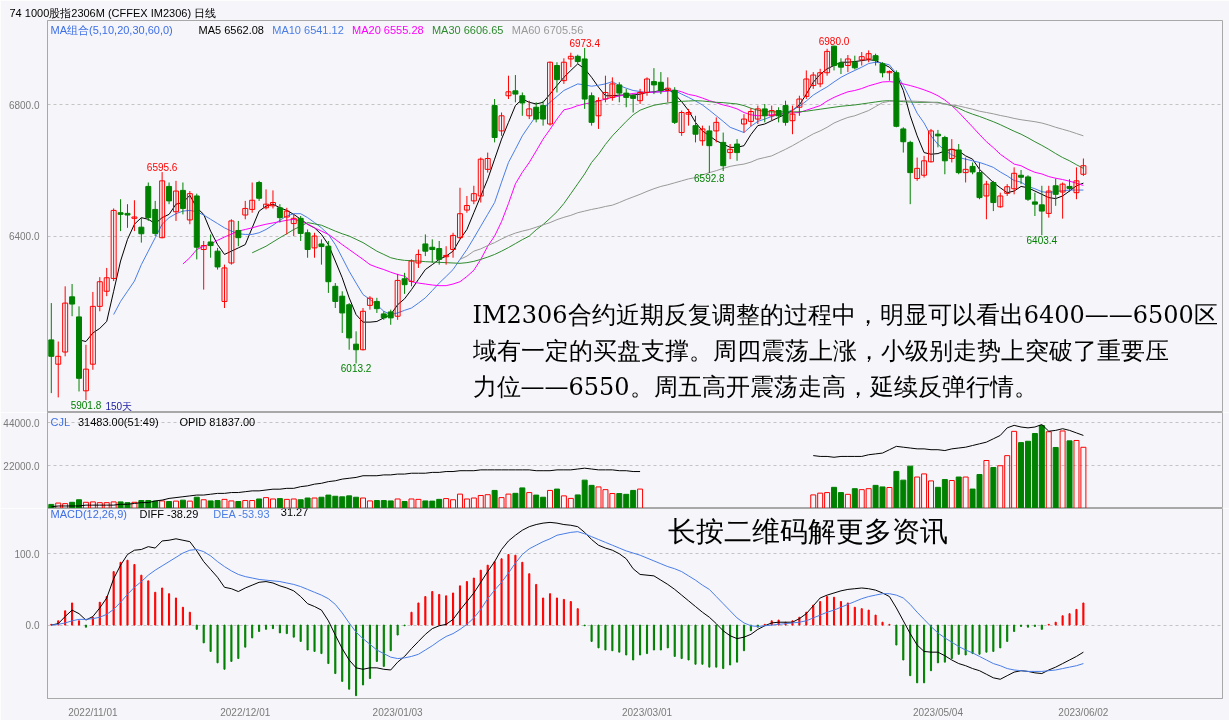  I want to click on x-tick-label: 2022/11/01, so click(93, 712).